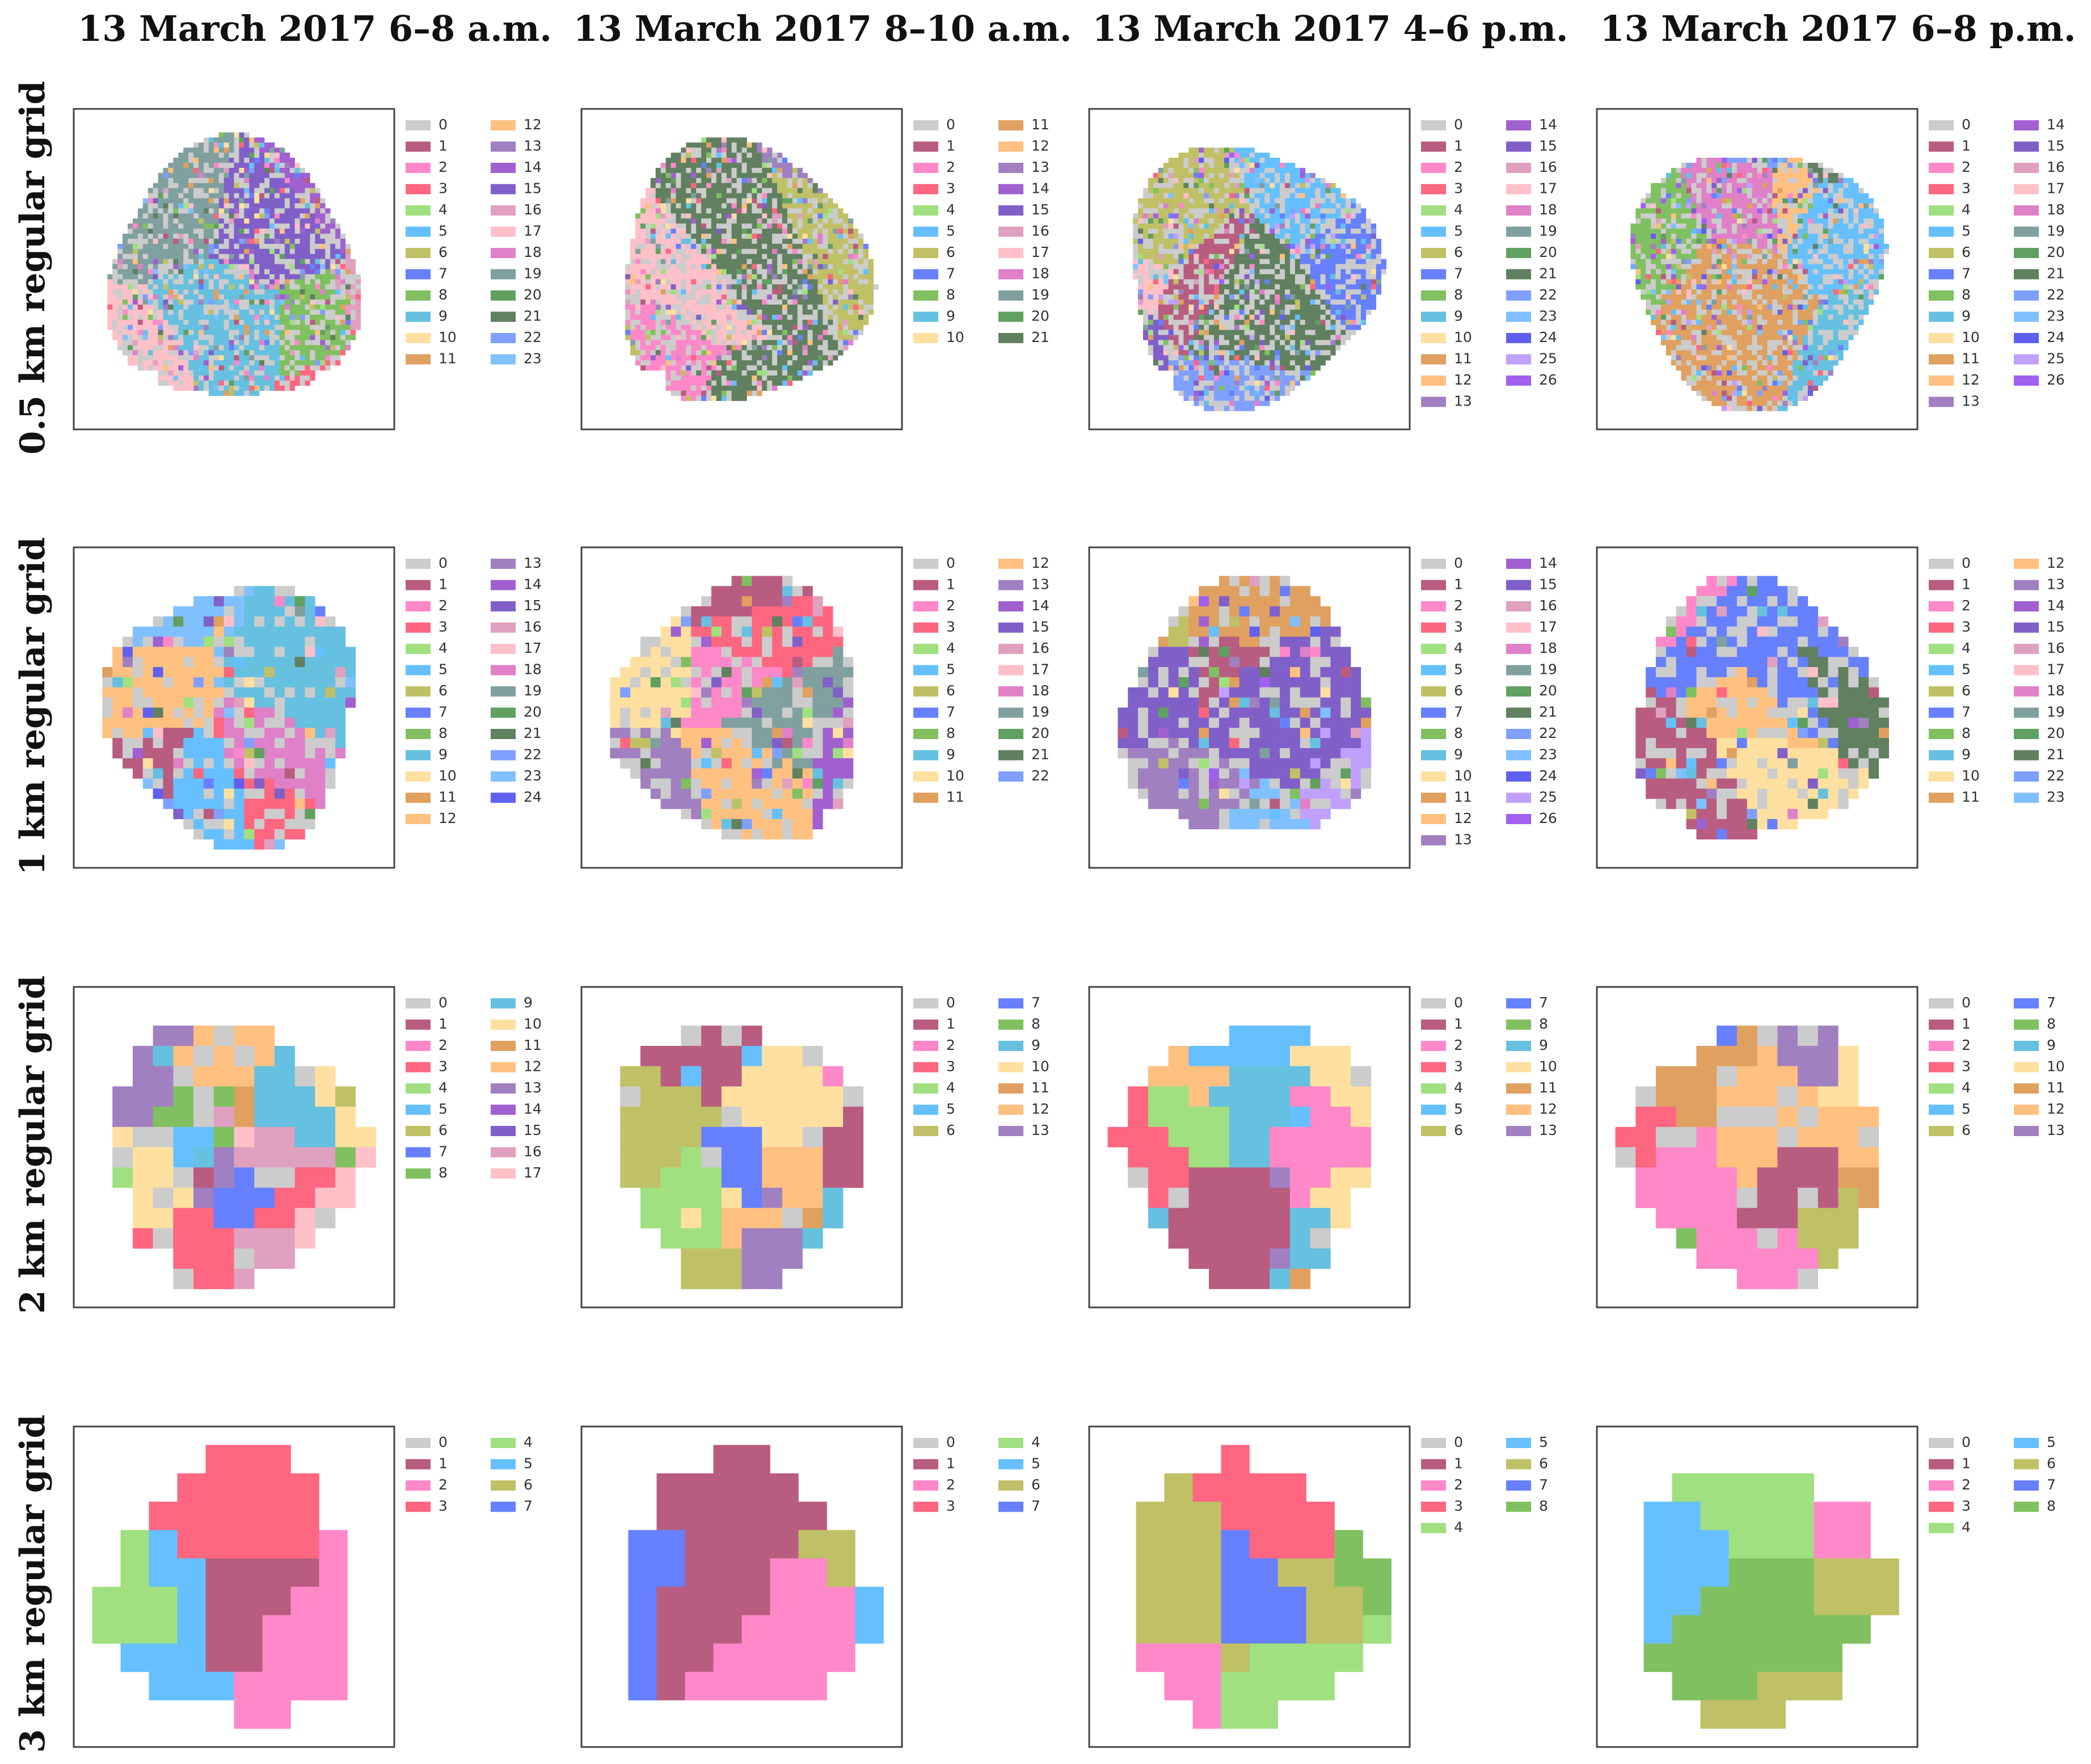  What do you see at coordinates (533, 337) in the screenshot?
I see `legend-label: 22` at bounding box center [533, 337].